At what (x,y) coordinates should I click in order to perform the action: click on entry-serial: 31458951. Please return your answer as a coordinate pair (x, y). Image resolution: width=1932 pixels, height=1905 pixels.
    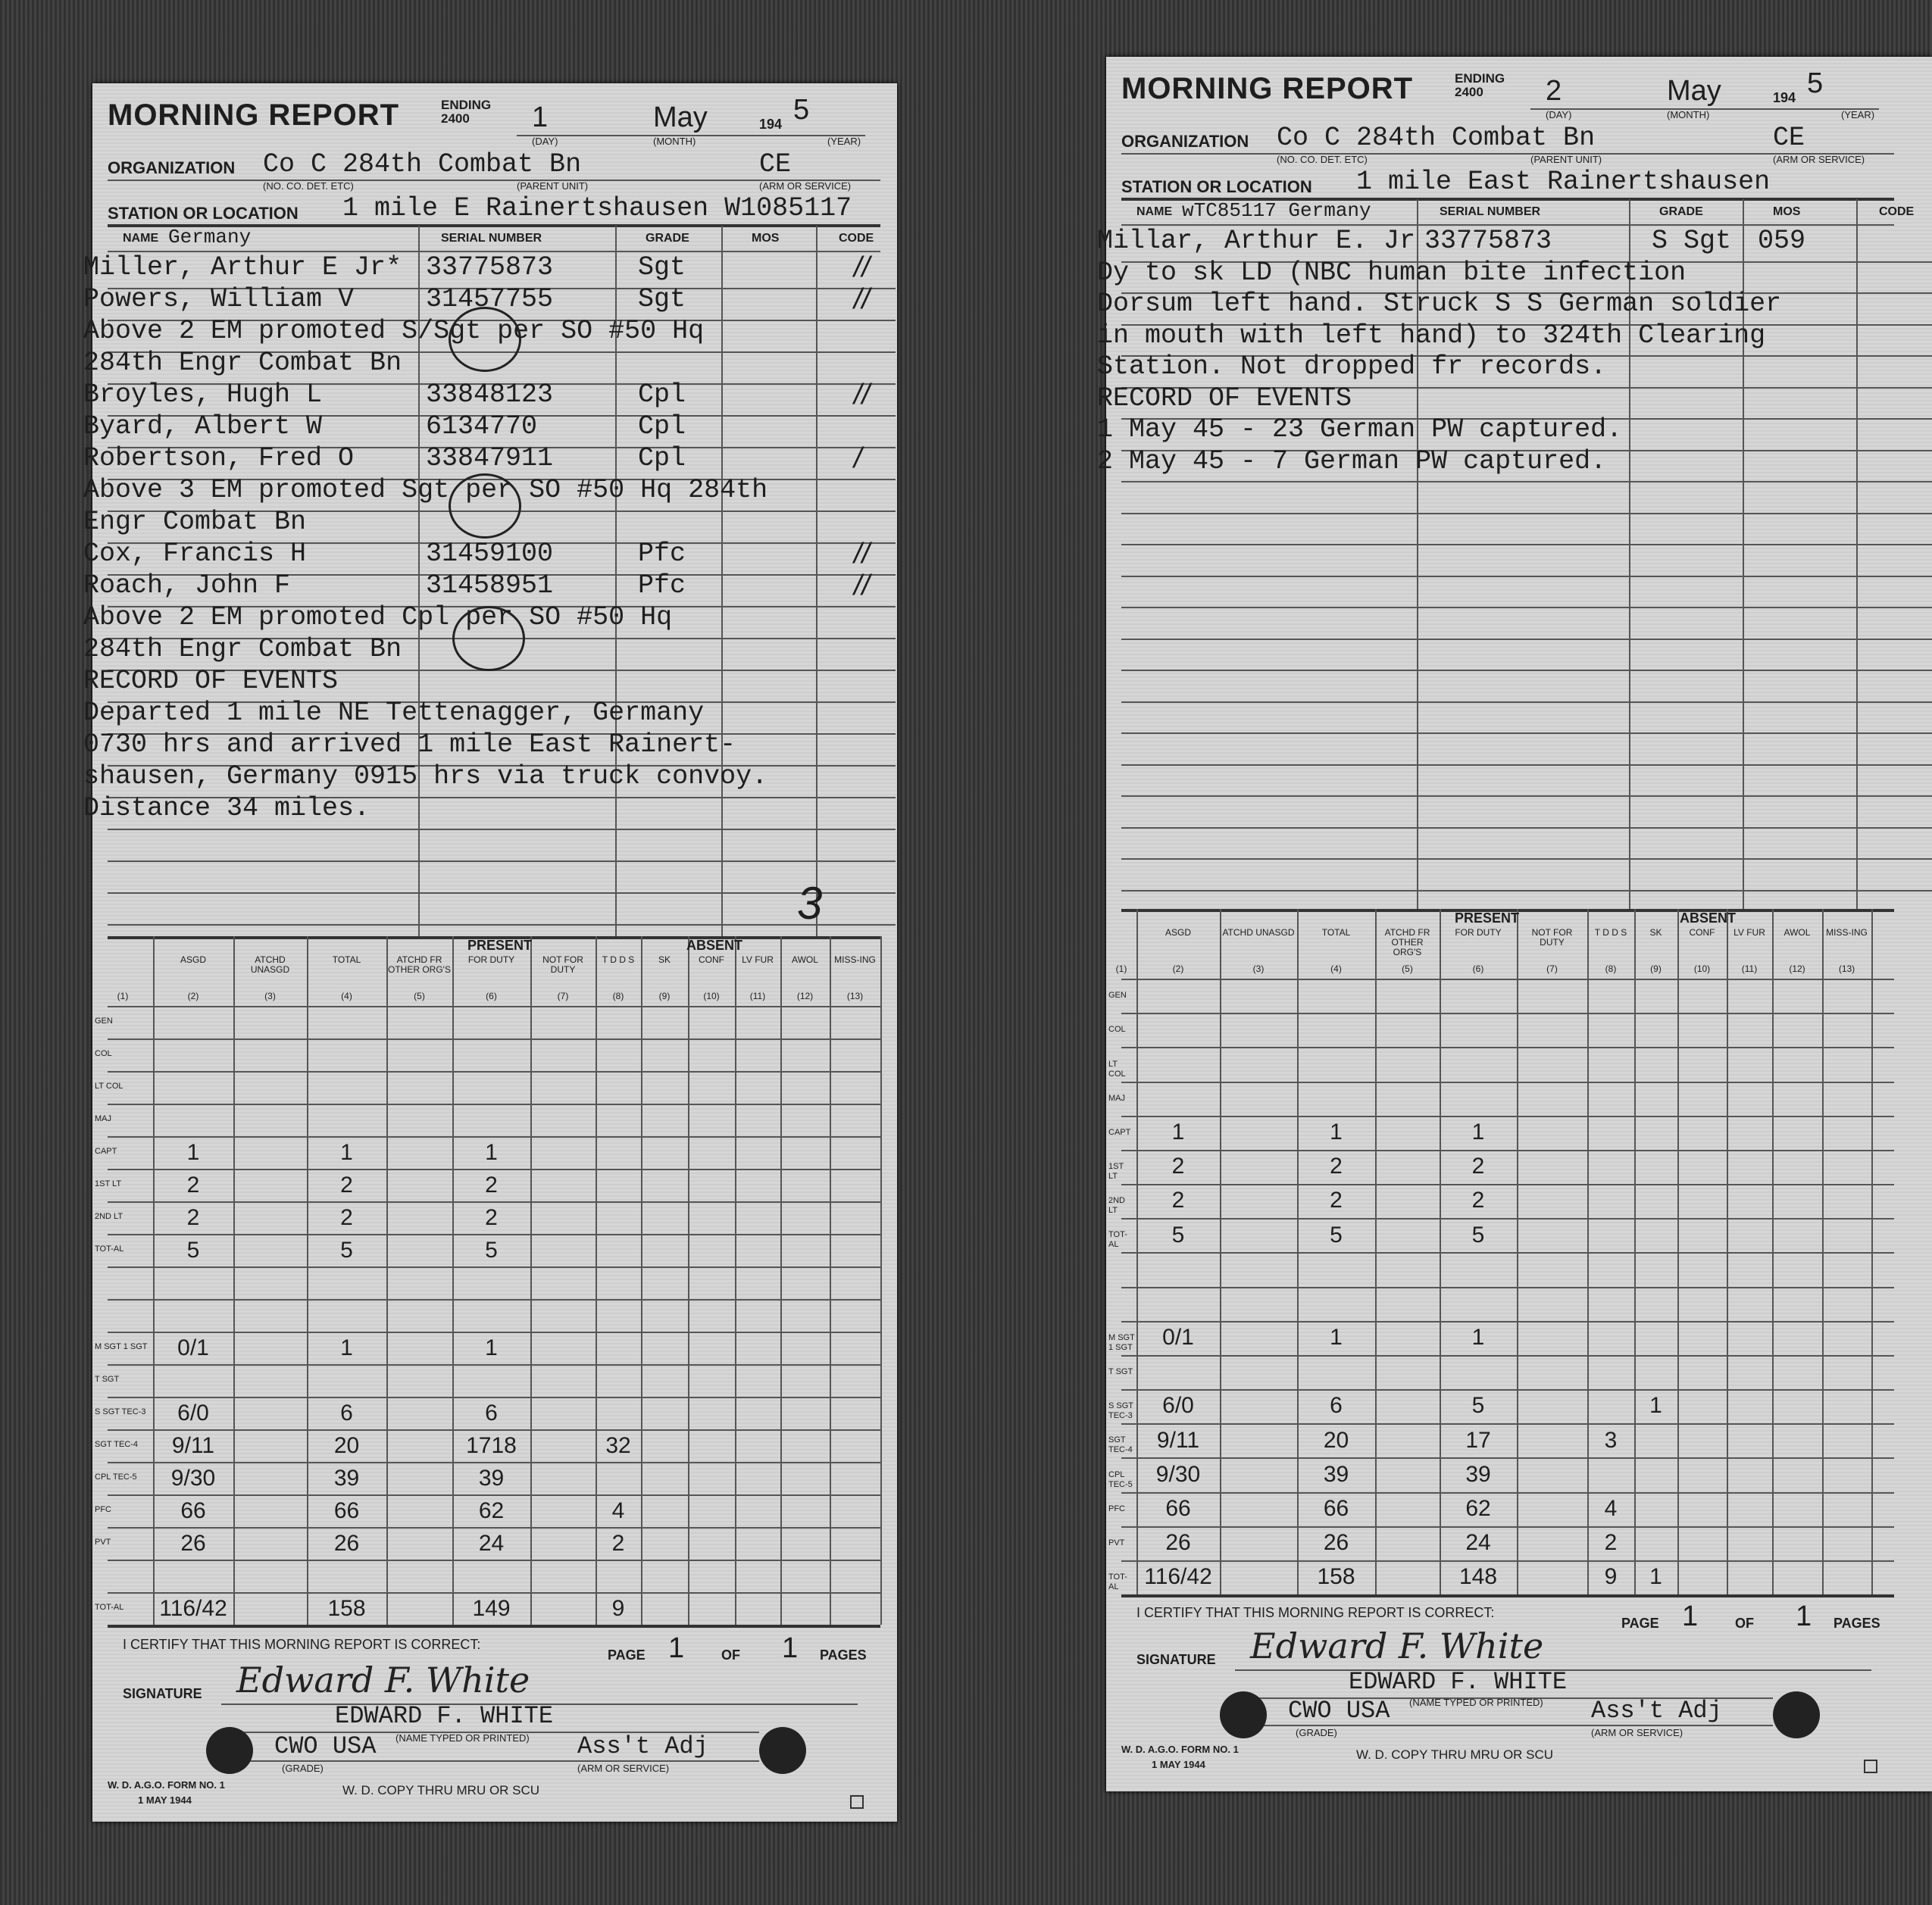
    Looking at the image, I should click on (490, 585).